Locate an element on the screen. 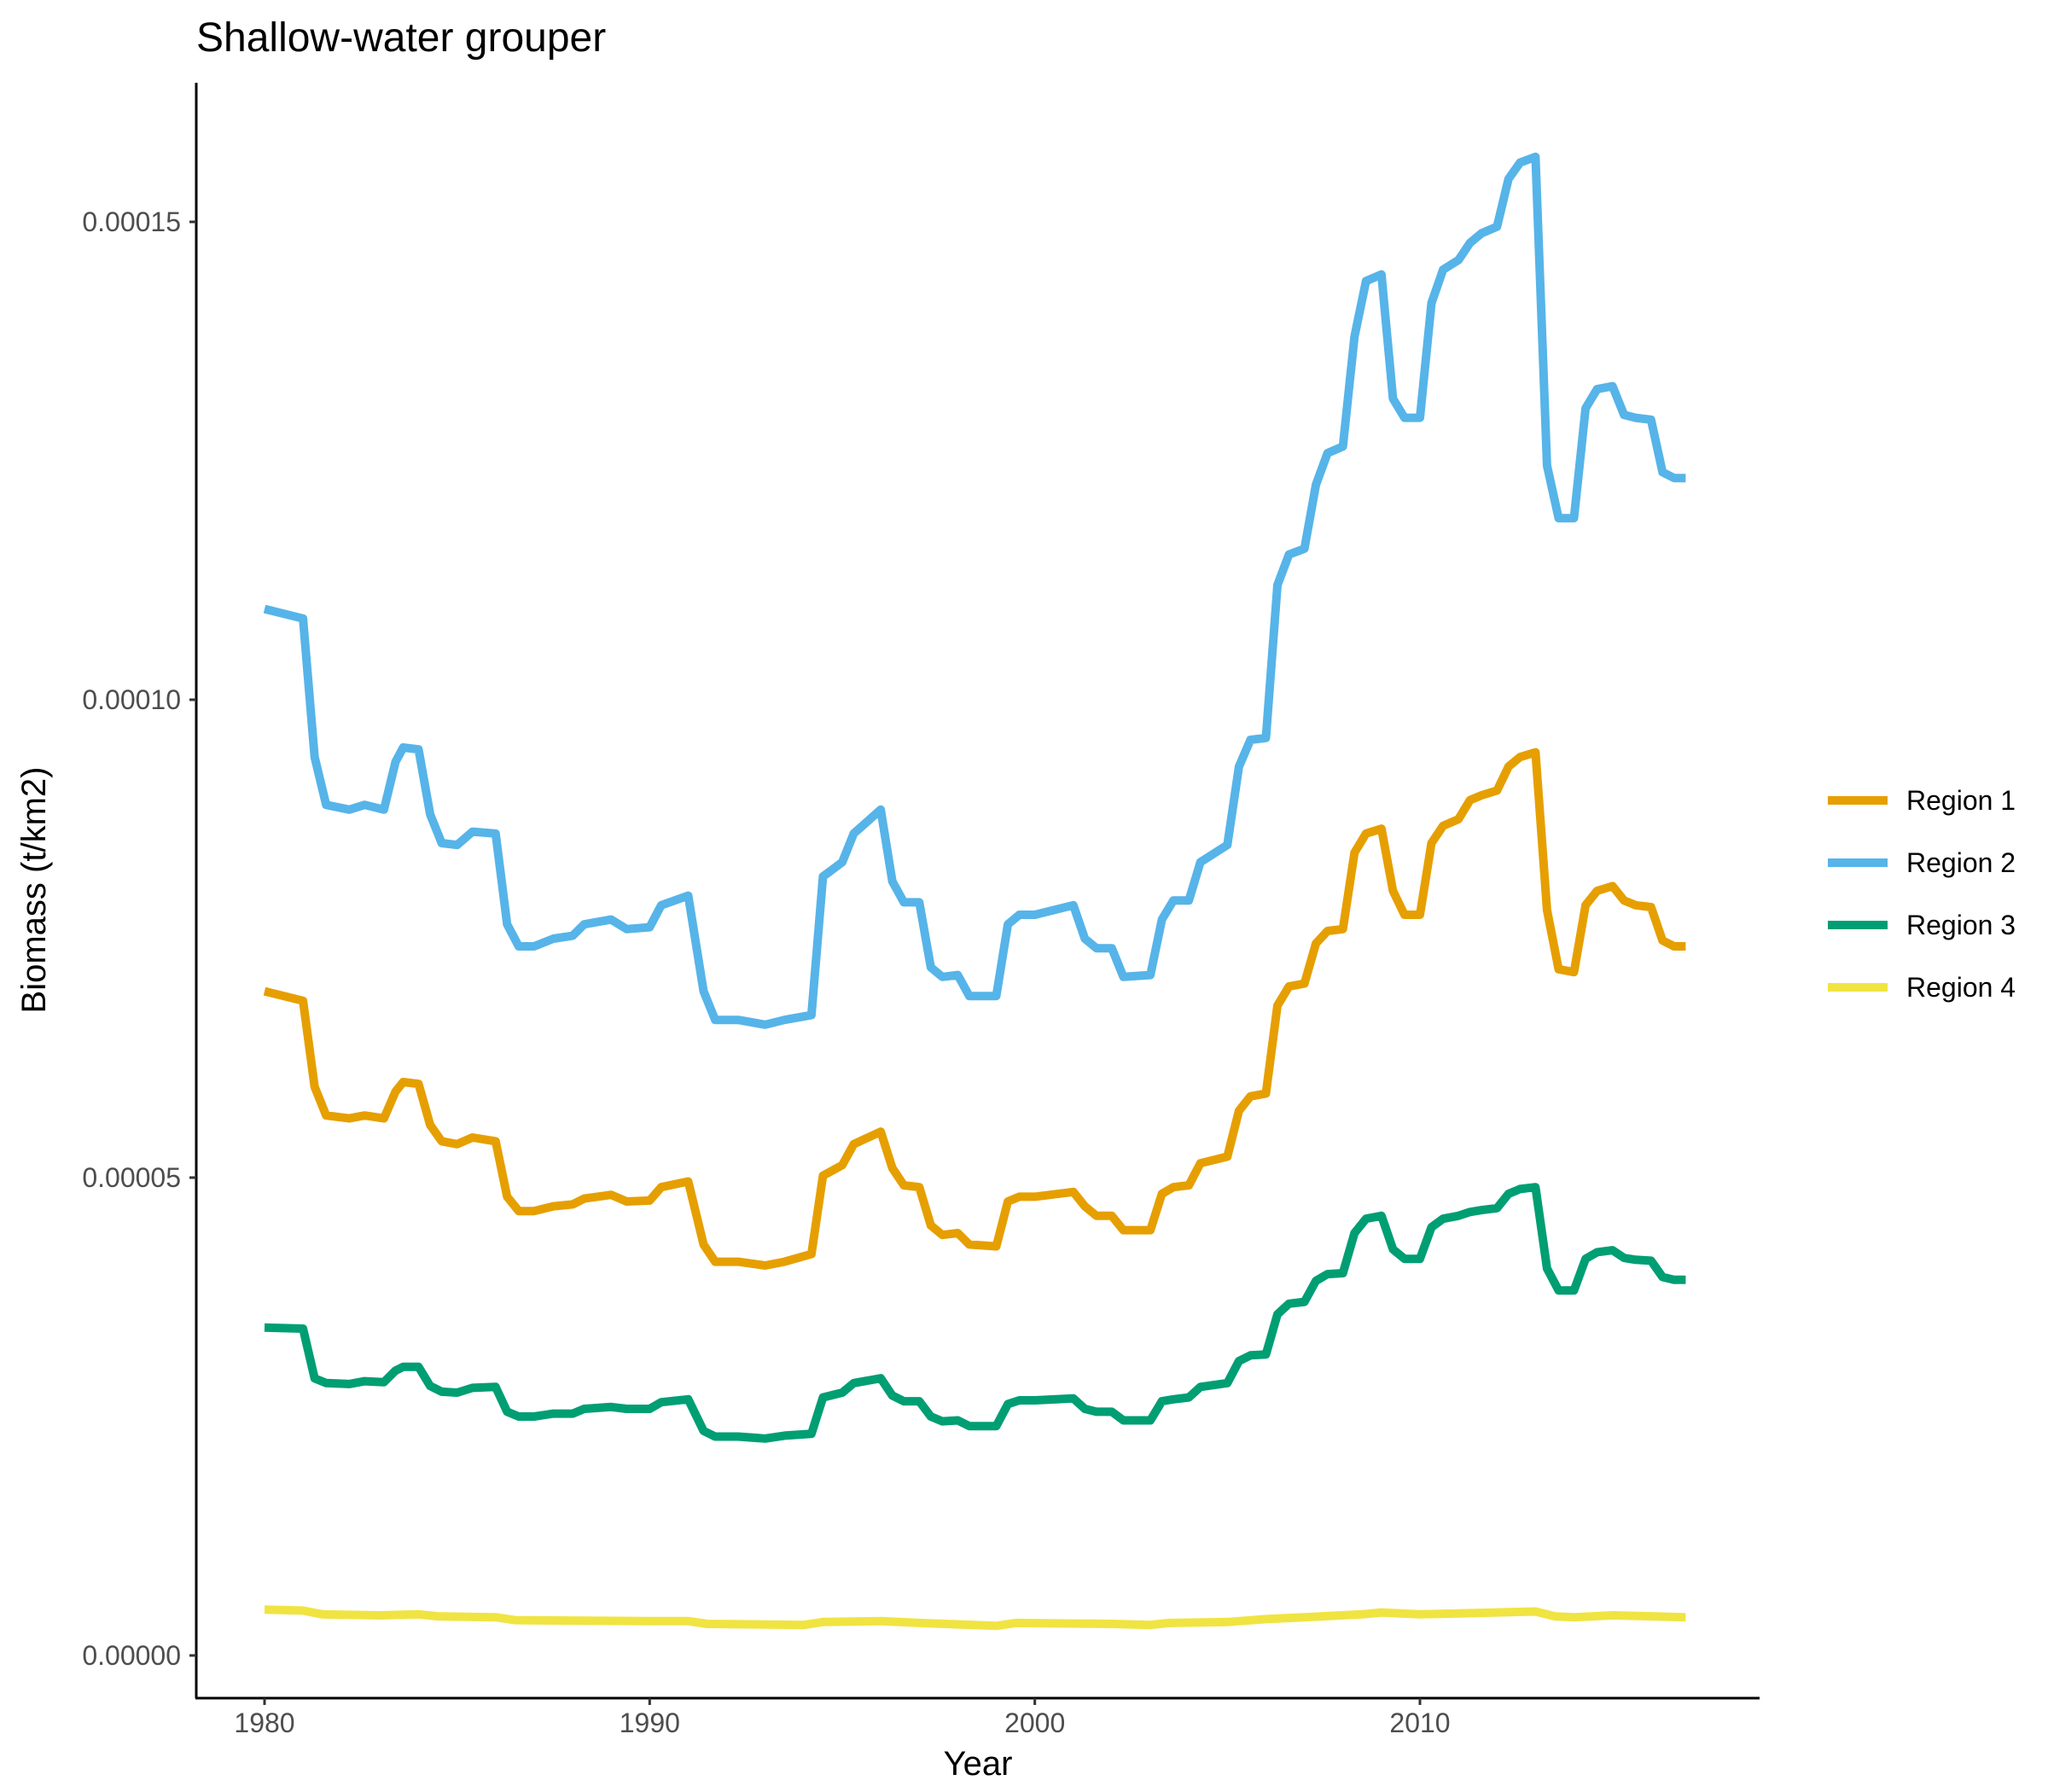 Image resolution: width=2048 pixels, height=1792 pixels. legend: Region 1 Region 2 Region 3 Region 4 is located at coordinates (1922, 894).